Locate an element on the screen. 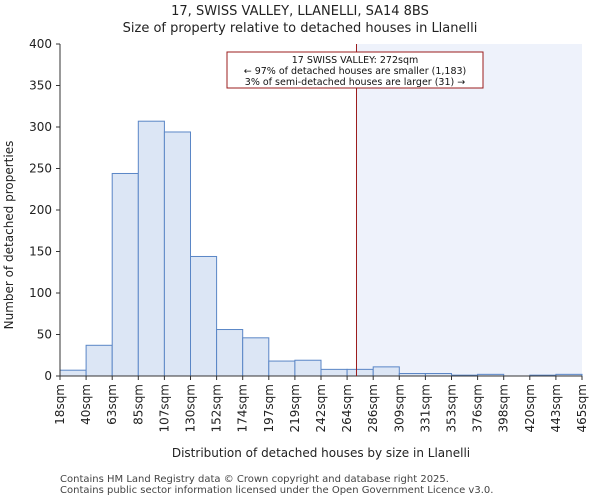  y-tick-label: 300 is located at coordinates (40, 127).